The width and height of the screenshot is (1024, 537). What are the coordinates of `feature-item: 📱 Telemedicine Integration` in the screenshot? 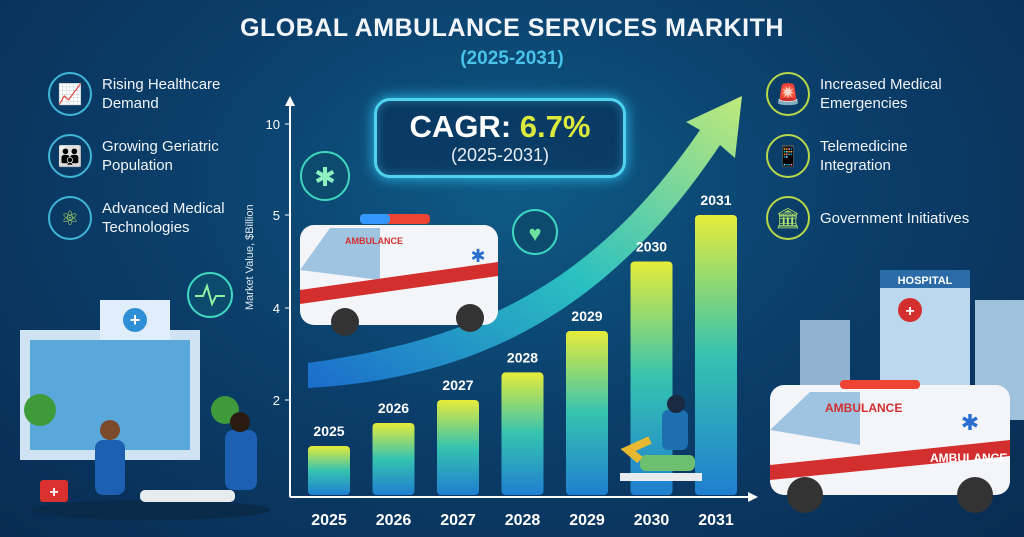 It's located at (868, 156).